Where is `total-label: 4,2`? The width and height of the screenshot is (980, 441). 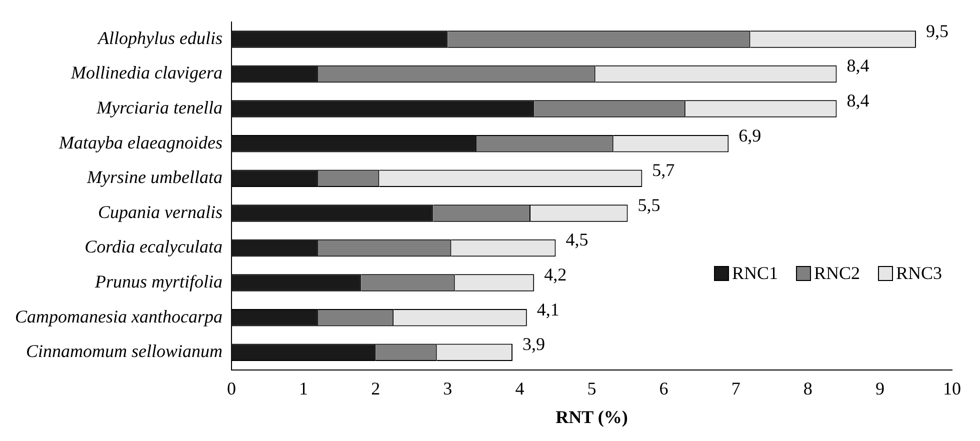 total-label: 4,2 is located at coordinates (555, 274).